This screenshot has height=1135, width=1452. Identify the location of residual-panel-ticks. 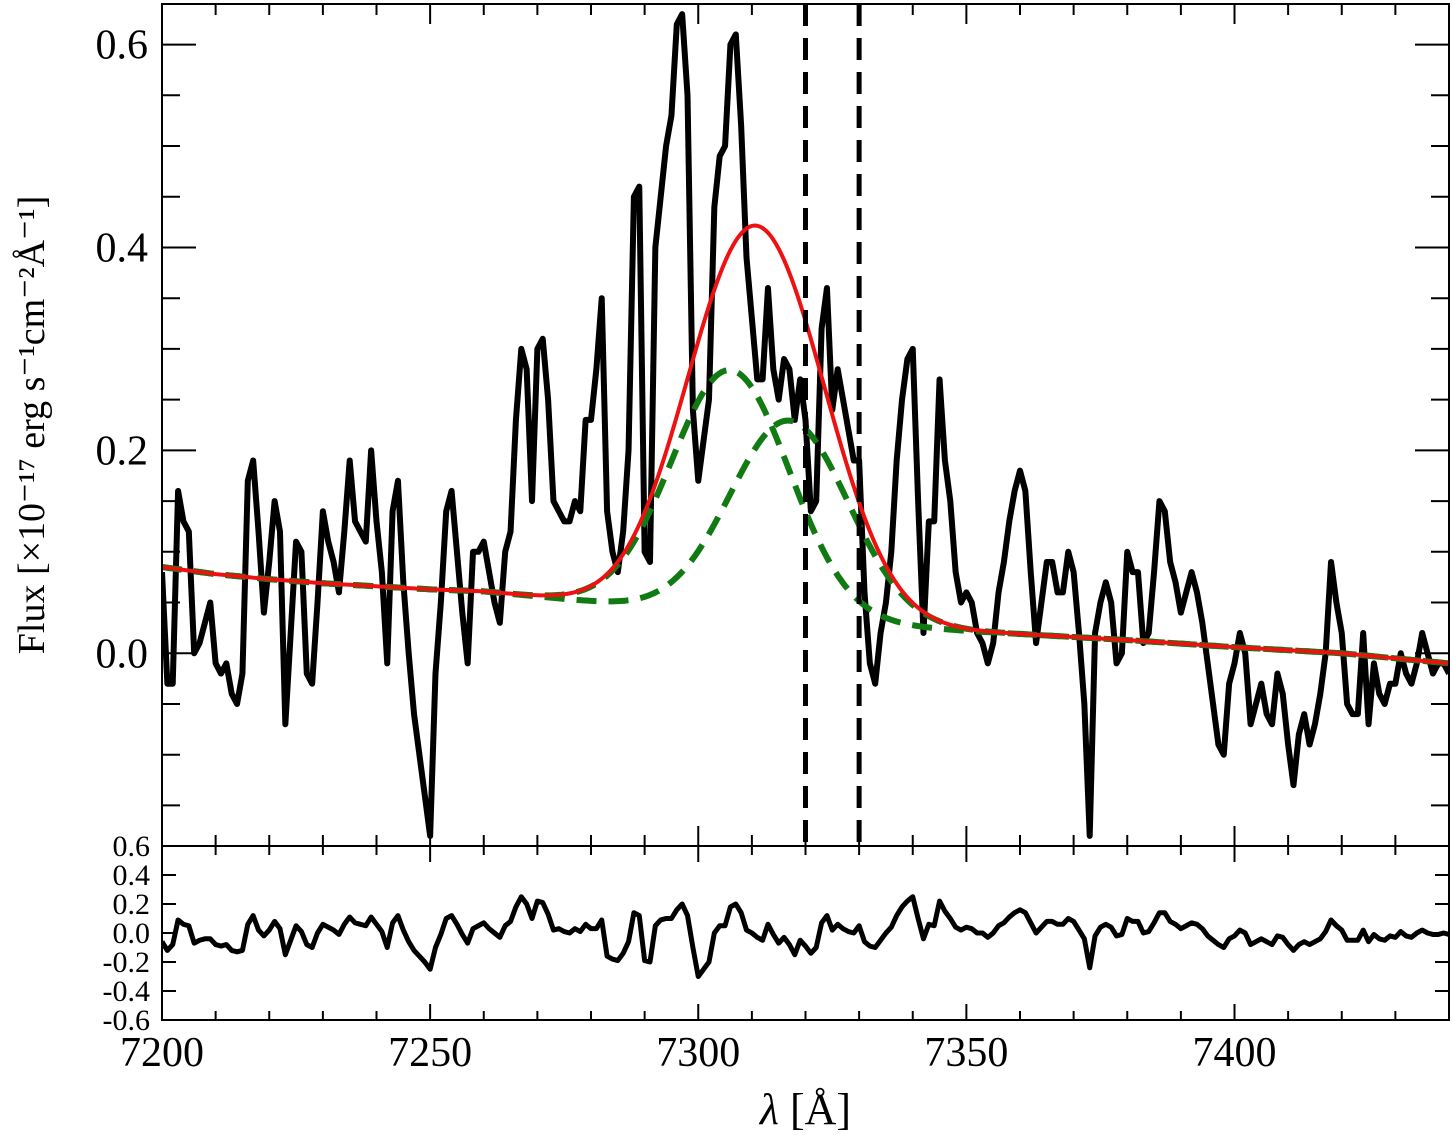
(805, 933).